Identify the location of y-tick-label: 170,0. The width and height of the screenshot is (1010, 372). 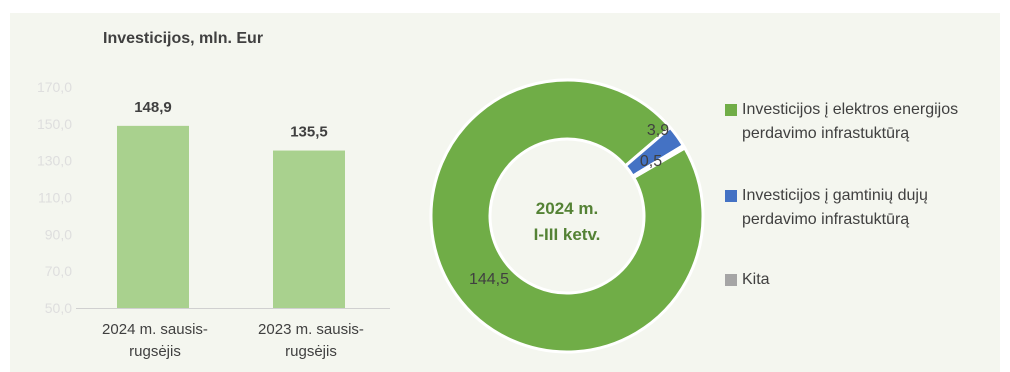
(54, 87).